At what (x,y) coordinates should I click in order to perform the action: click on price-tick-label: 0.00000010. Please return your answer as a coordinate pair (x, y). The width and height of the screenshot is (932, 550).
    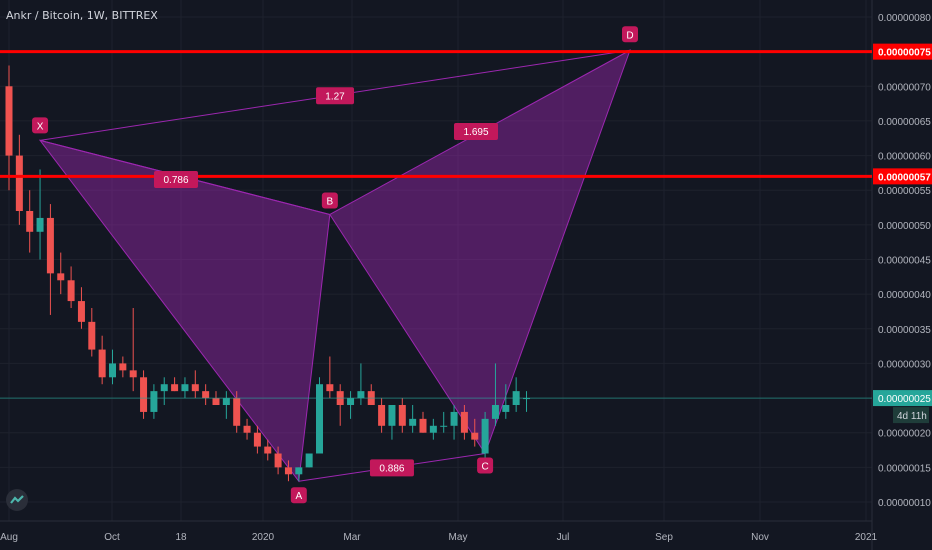
    Looking at the image, I should click on (904, 503).